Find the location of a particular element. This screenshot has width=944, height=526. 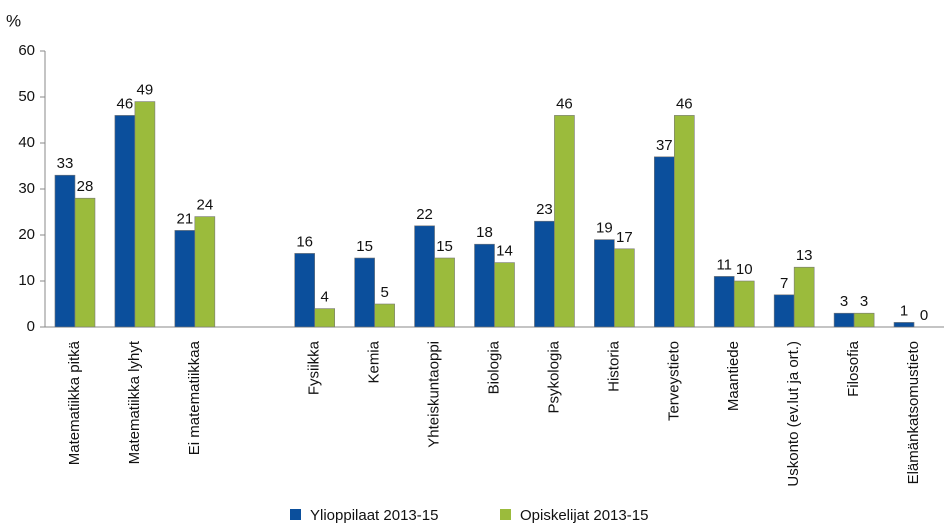

legend-label: Opiskelijat 2013-15 is located at coordinates (584, 515).